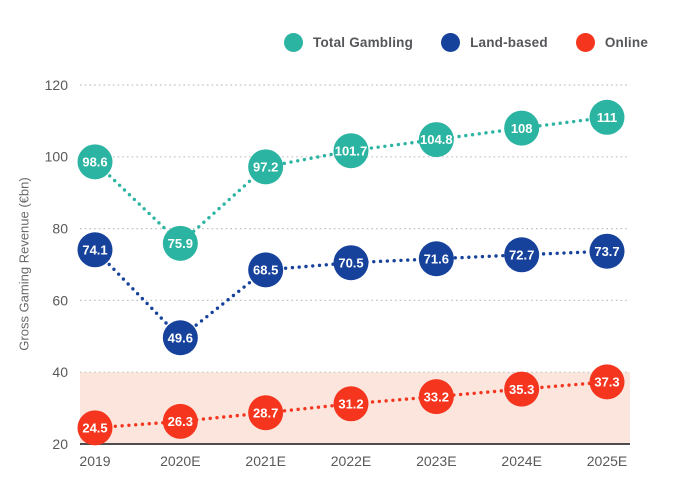 This screenshot has width=688, height=488. Describe the element at coordinates (585, 42) in the screenshot. I see `legend-dot-online` at that location.